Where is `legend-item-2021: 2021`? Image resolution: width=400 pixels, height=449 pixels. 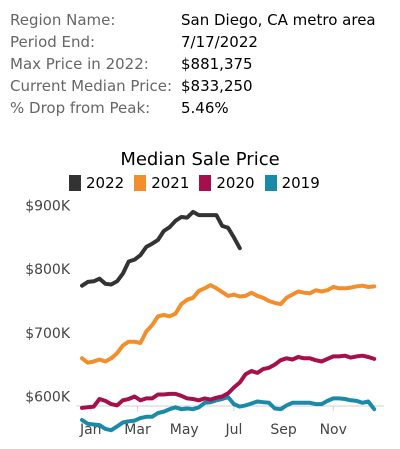 legend-item-2021: 2021 is located at coordinates (161, 183).